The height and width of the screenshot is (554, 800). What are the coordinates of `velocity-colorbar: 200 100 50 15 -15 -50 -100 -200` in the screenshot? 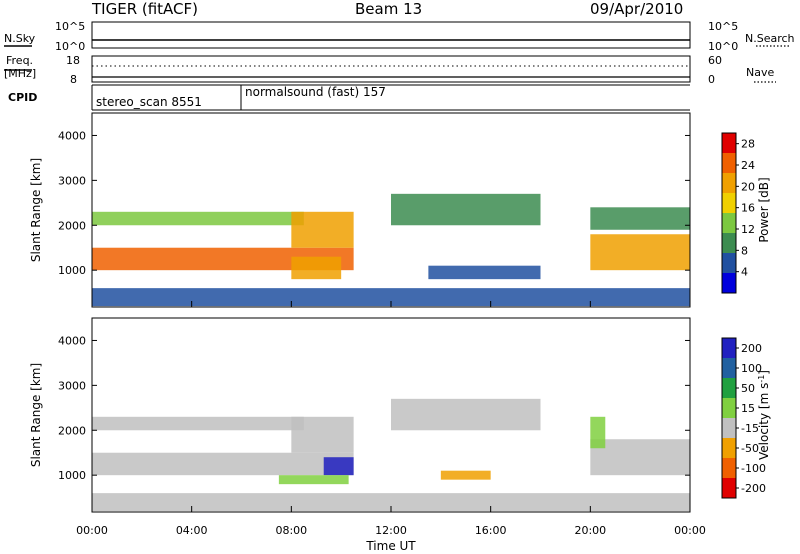 It's located at (743, 418).